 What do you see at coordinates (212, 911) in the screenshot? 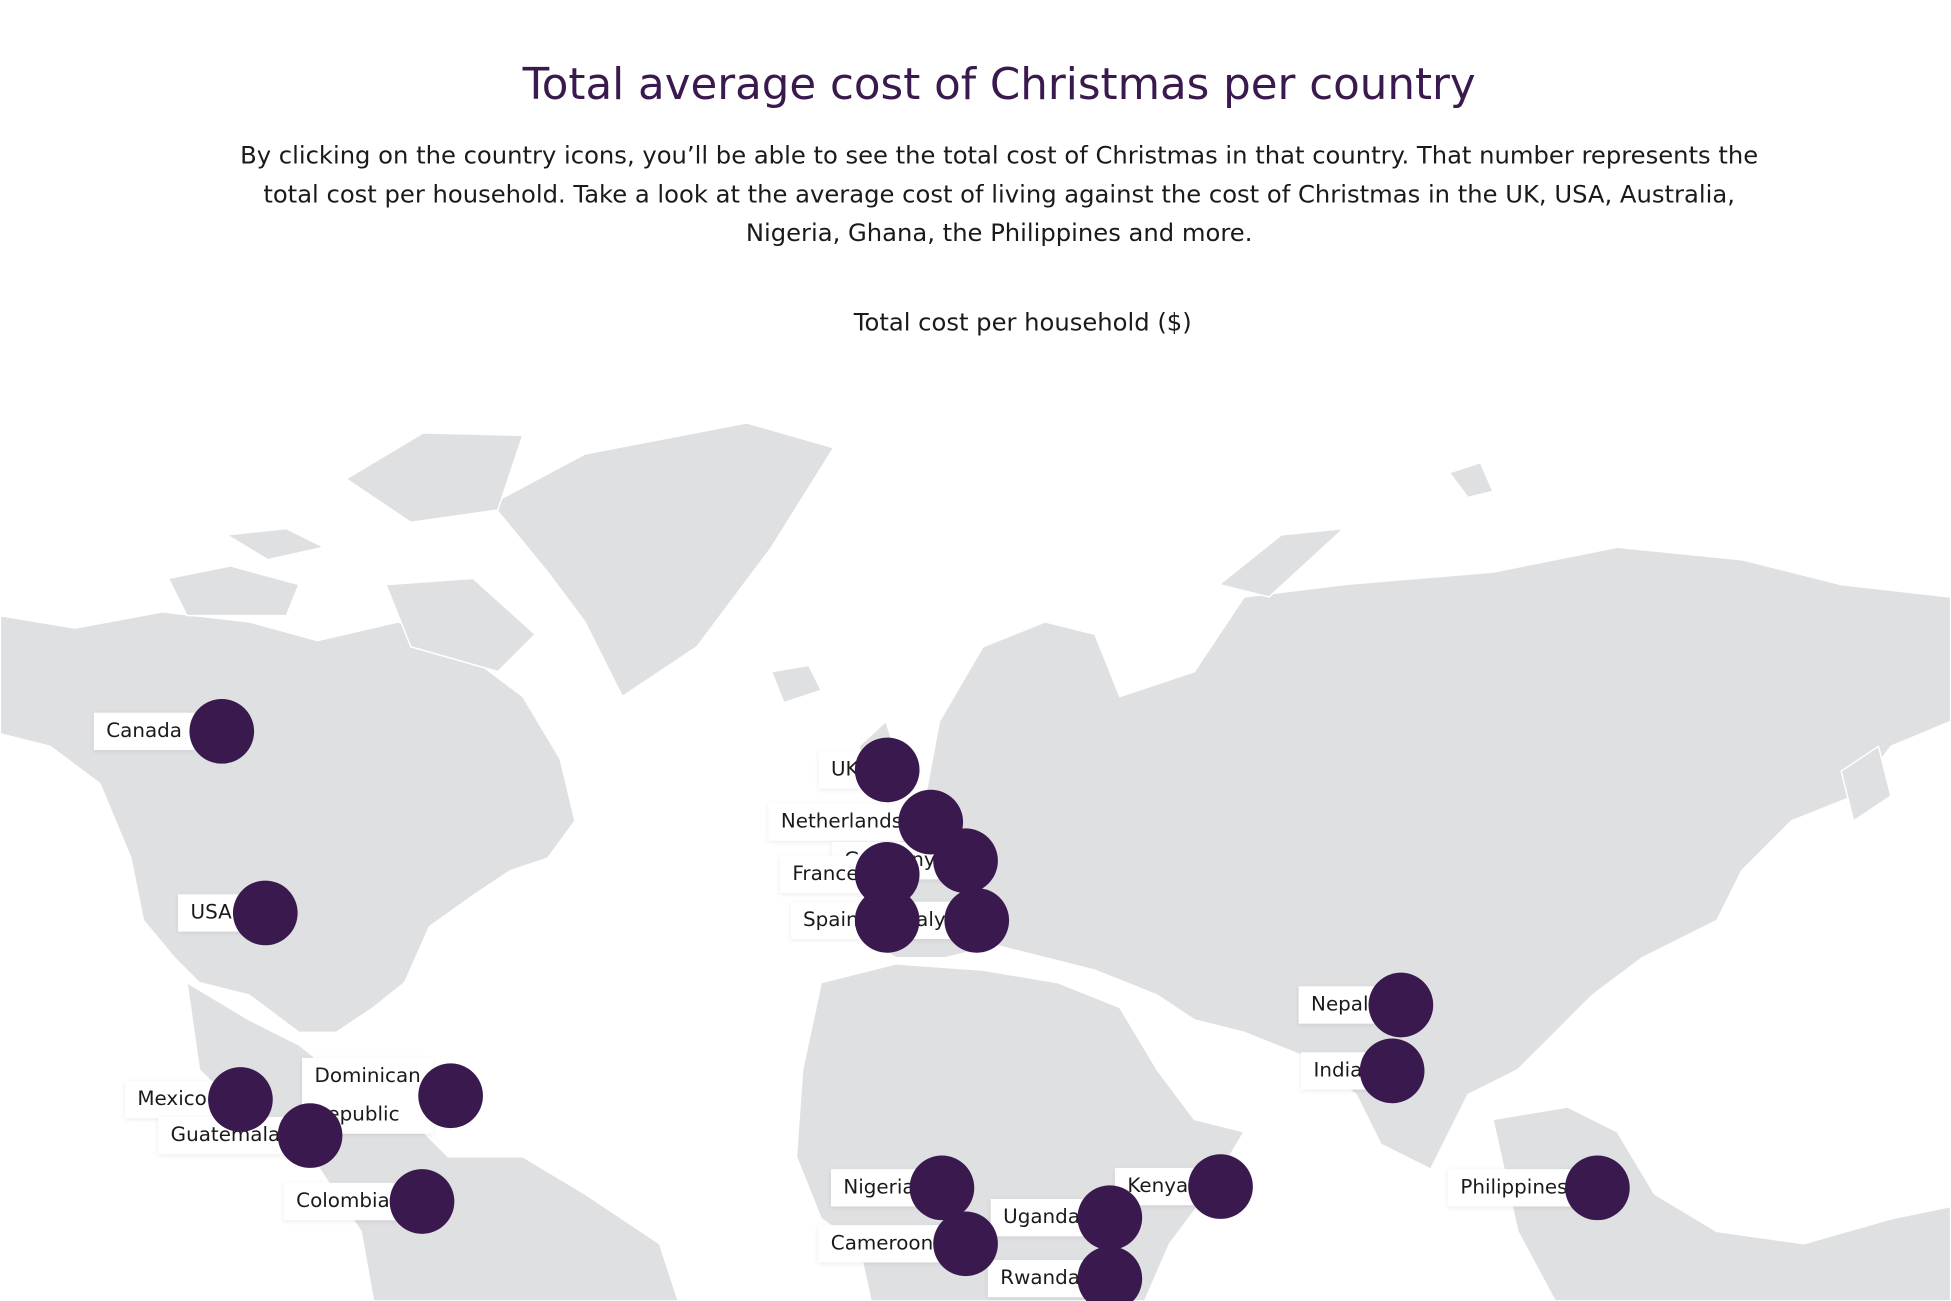
I see `country-label-text: USA` at bounding box center [212, 911].